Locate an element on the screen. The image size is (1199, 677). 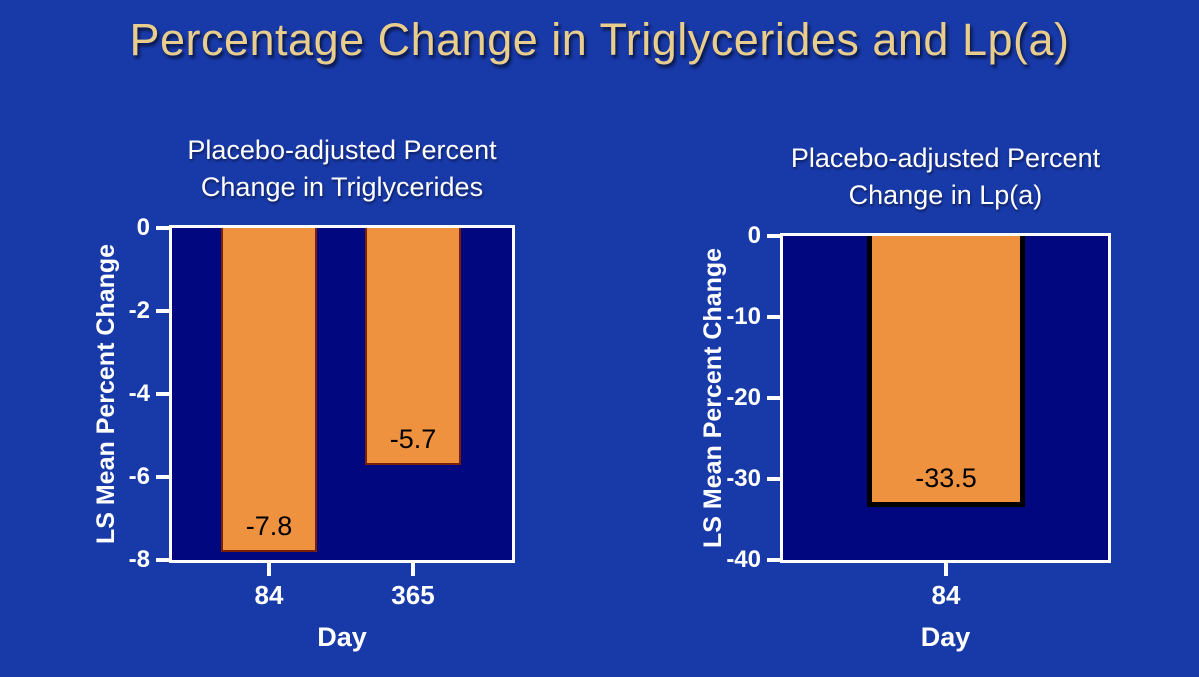
lpa-x-axis-label: Day is located at coordinates (945, 637).